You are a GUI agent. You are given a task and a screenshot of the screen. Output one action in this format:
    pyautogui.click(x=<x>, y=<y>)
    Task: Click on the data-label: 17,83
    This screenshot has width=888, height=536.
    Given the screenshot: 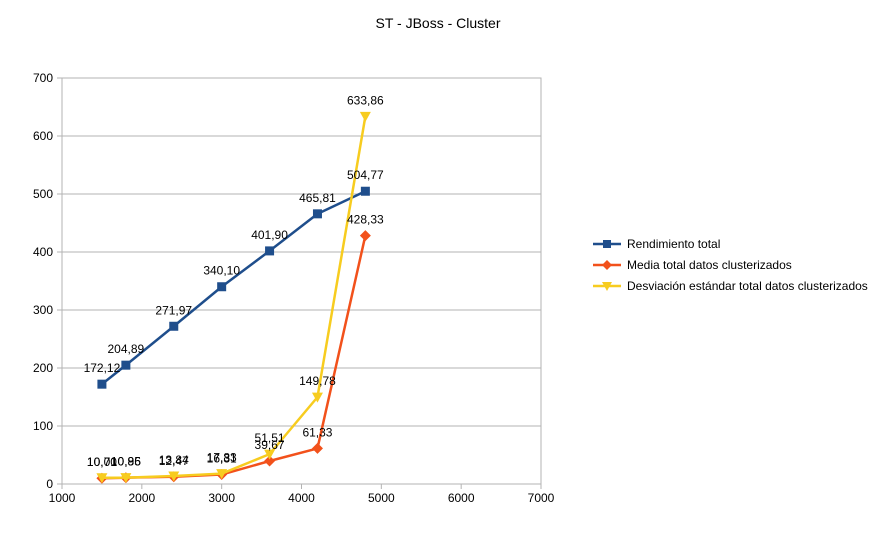 What is the action you would take?
    pyautogui.click(x=222, y=458)
    